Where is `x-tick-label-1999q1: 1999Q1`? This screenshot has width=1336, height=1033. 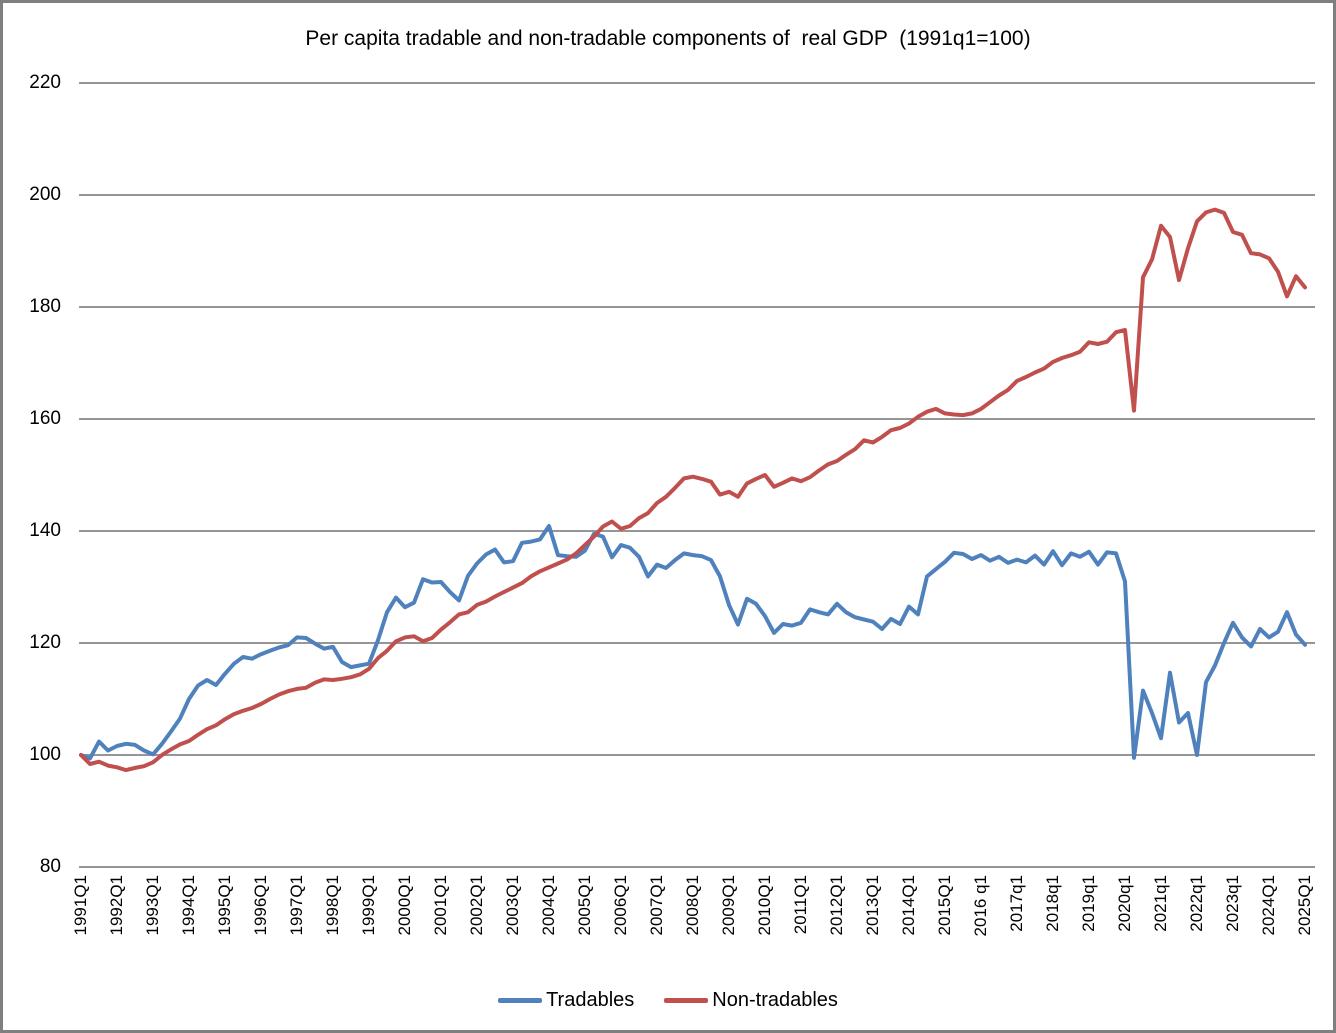
x-tick-label-1999q1: 1999Q1 is located at coordinates (368, 905).